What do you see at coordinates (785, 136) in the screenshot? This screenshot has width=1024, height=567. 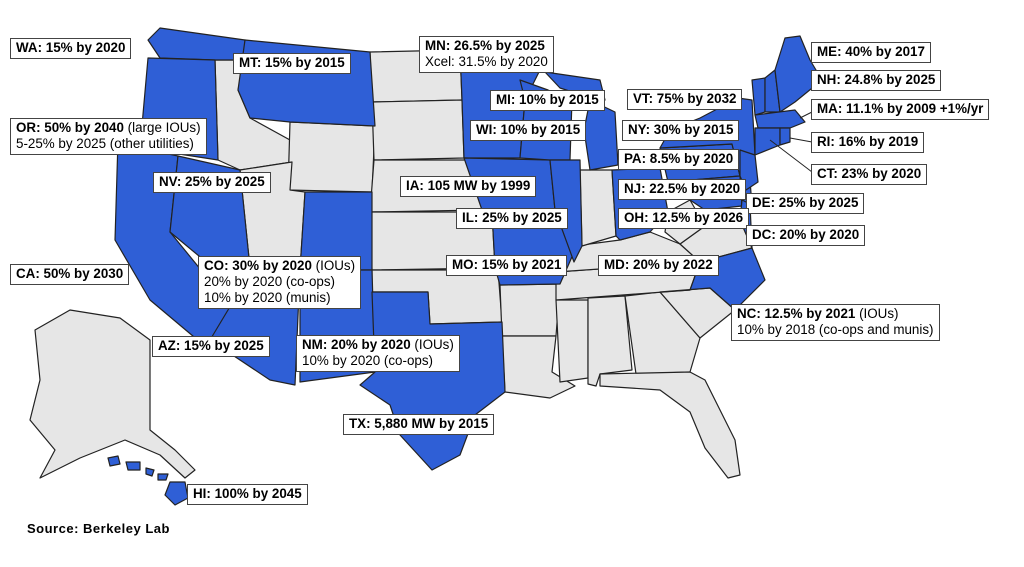 I see `state-ri` at bounding box center [785, 136].